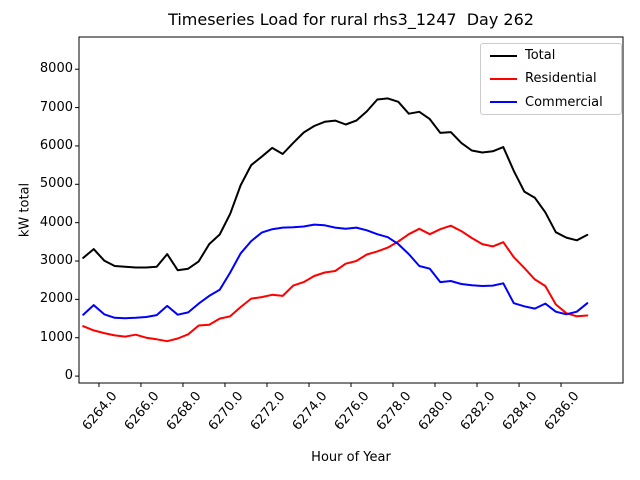 Image resolution: width=640 pixels, height=480 pixels. I want to click on residential-line-swatch, so click(503, 78).